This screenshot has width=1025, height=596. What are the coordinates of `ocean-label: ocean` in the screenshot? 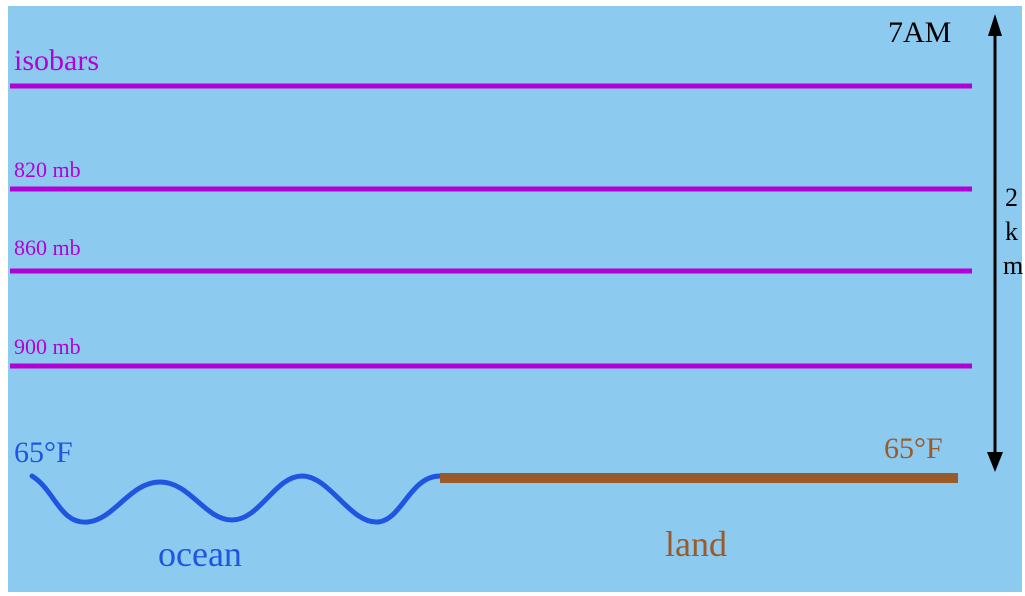 It's located at (200, 554).